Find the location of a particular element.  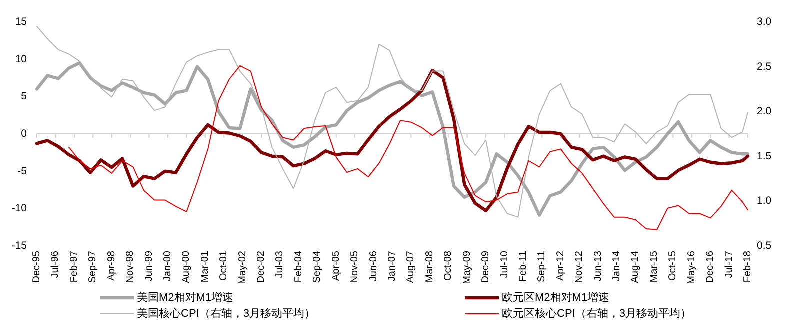

y2-tick-label: 1.5 is located at coordinates (764, 156).